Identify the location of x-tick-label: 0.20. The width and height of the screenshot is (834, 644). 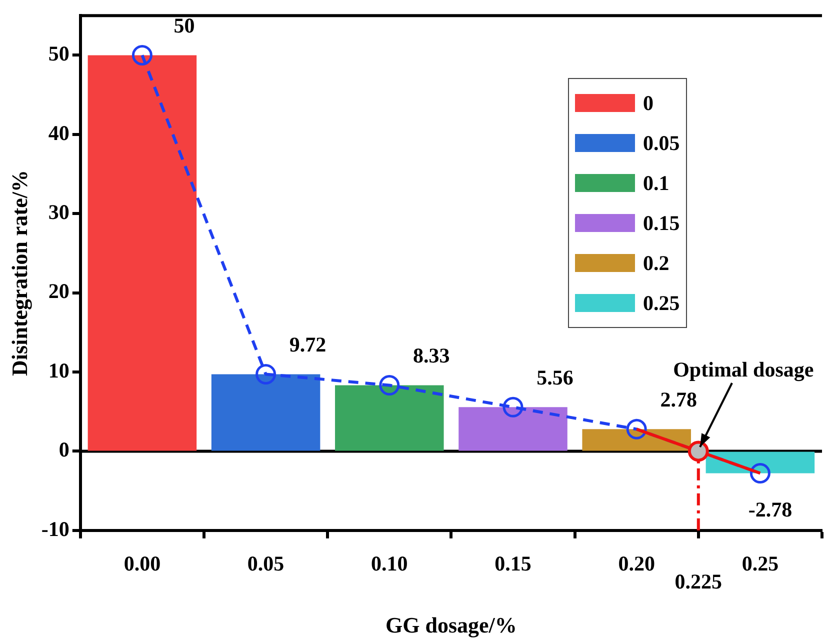
(636, 563).